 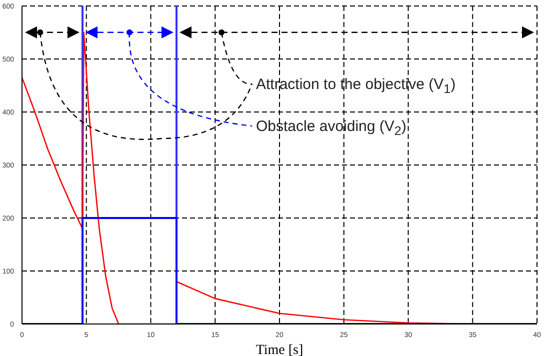 What do you see at coordinates (280, 349) in the screenshot?
I see `x-axis-title: Time [s]` at bounding box center [280, 349].